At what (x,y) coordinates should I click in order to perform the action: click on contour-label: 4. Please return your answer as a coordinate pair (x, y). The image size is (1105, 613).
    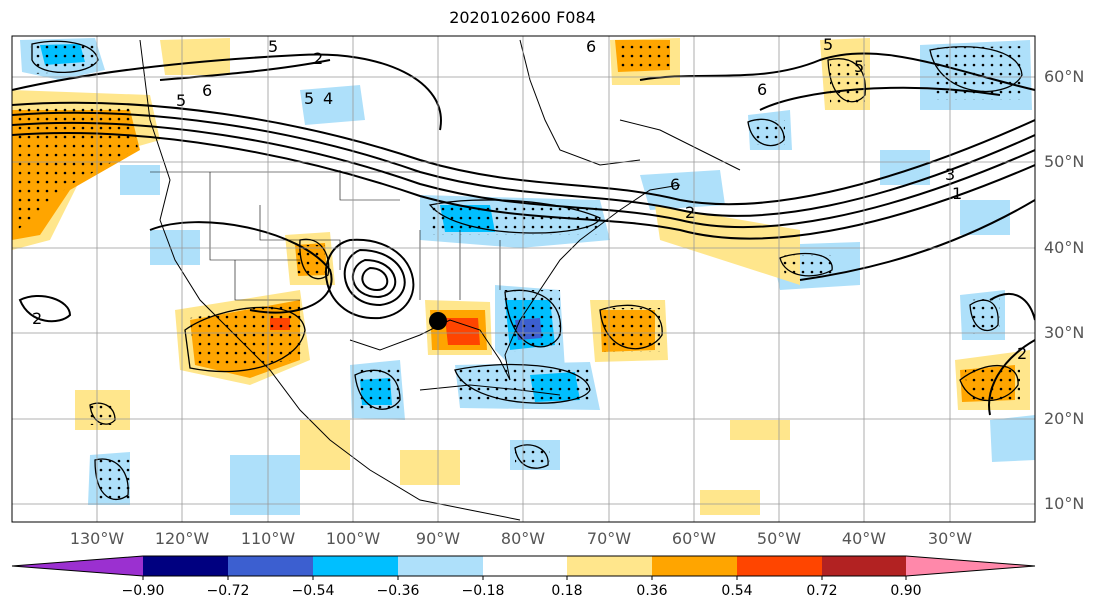
    Looking at the image, I should click on (328, 98).